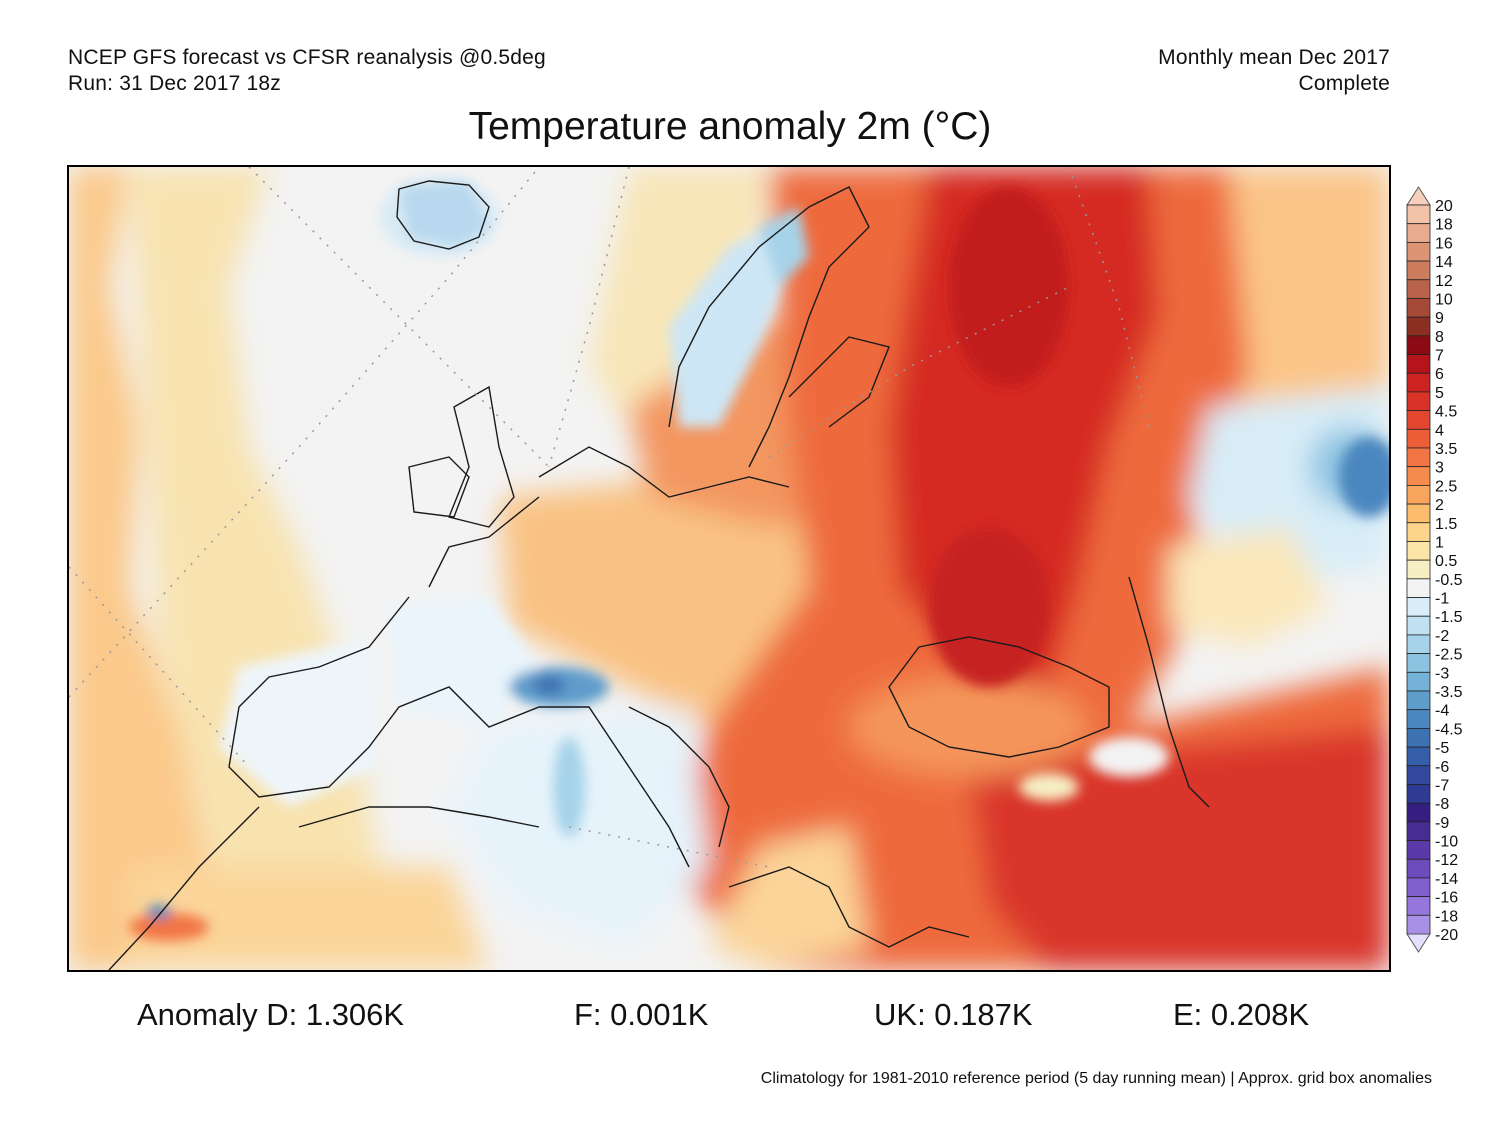 The width and height of the screenshot is (1500, 1125). What do you see at coordinates (1439, 393) in the screenshot?
I see `colorbar-tick-label: 5` at bounding box center [1439, 393].